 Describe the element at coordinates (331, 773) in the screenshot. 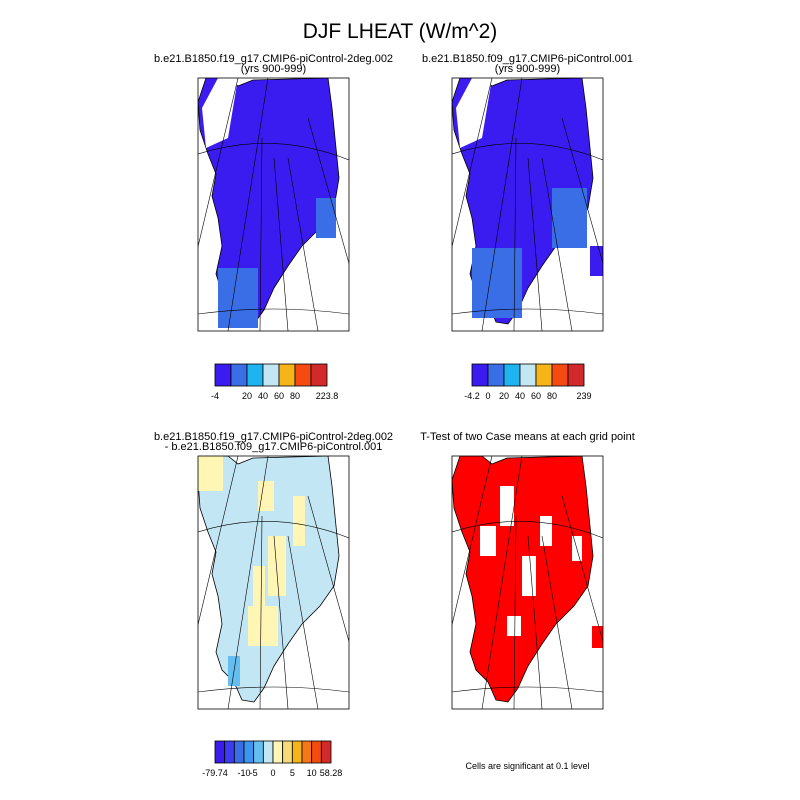

I see `colorbar-label: 58.28` at that location.